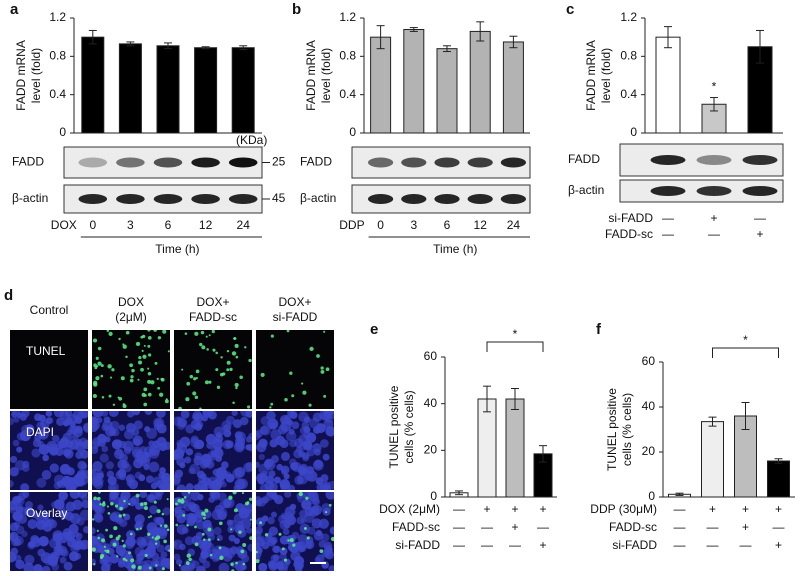  I want to click on panel-label: f, so click(599, 329).